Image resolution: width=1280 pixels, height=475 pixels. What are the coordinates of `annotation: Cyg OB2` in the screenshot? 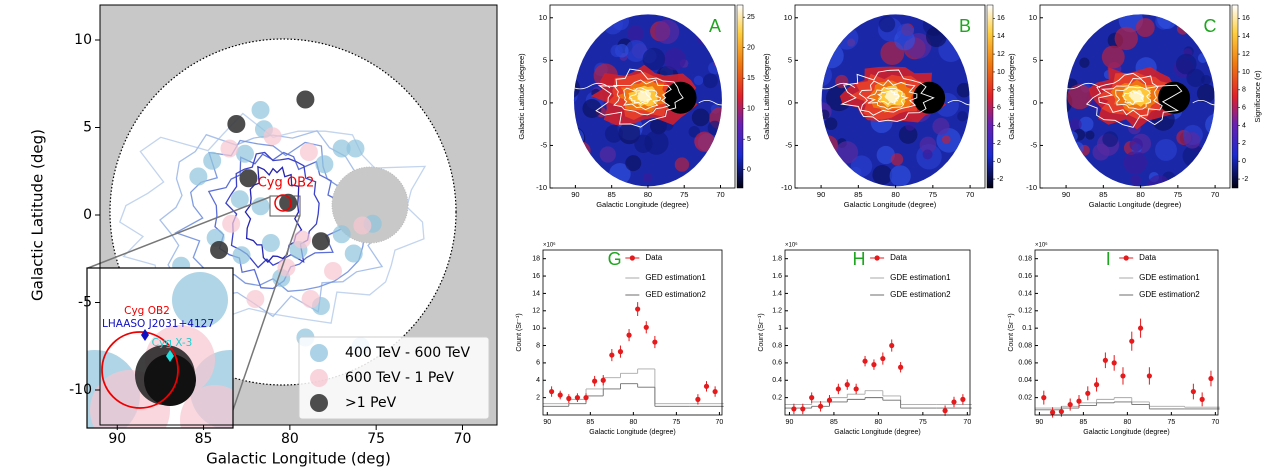 It's located at (286, 183).